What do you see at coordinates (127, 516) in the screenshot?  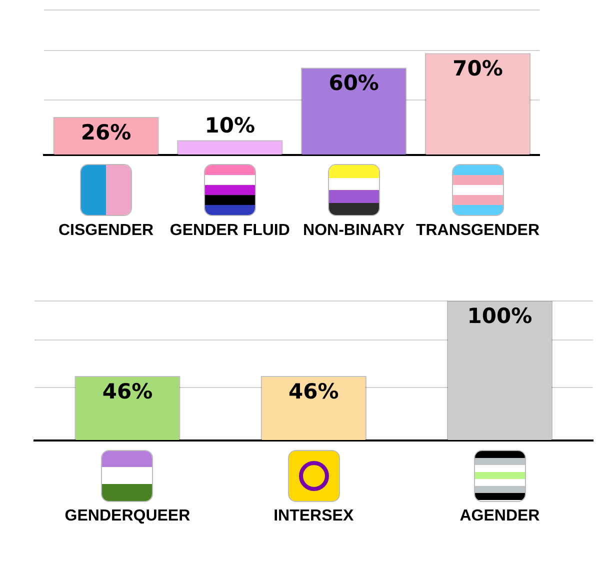 I see `x-tick-label: GENDERQUEER` at bounding box center [127, 516].